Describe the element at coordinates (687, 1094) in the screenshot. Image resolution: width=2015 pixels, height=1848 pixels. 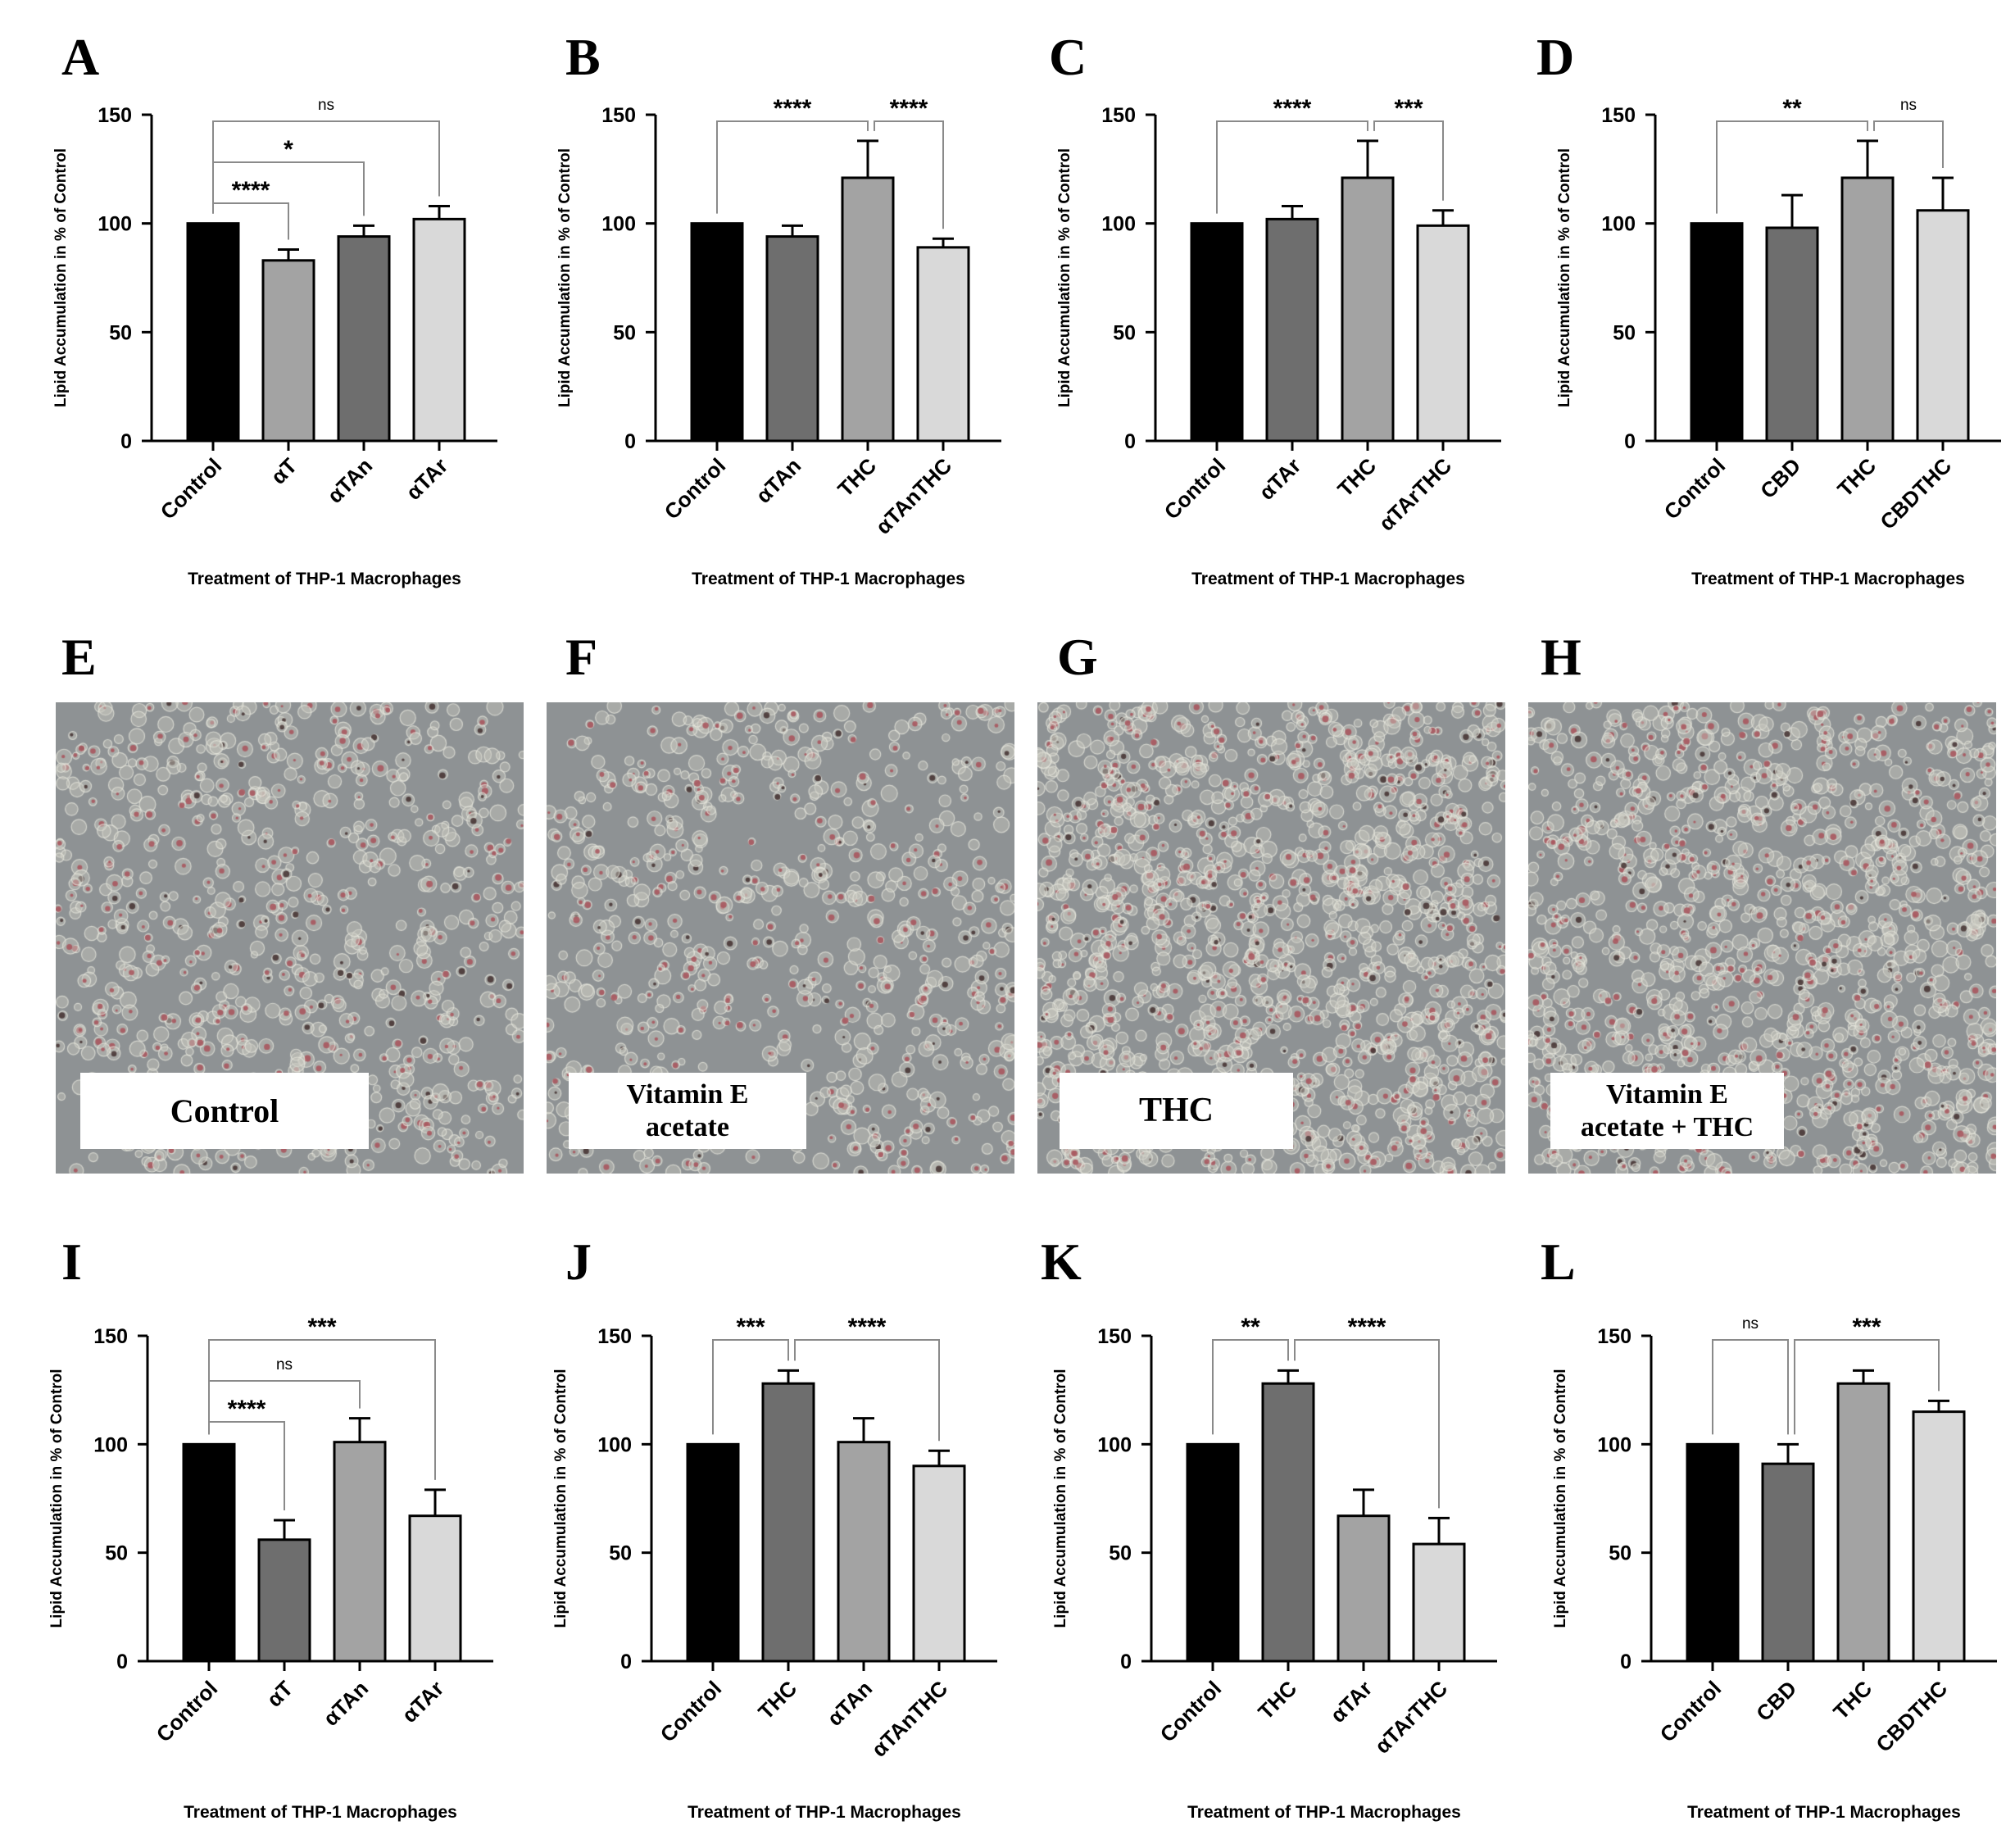
I see `micrograph-label-line: Vitamin E` at that location.